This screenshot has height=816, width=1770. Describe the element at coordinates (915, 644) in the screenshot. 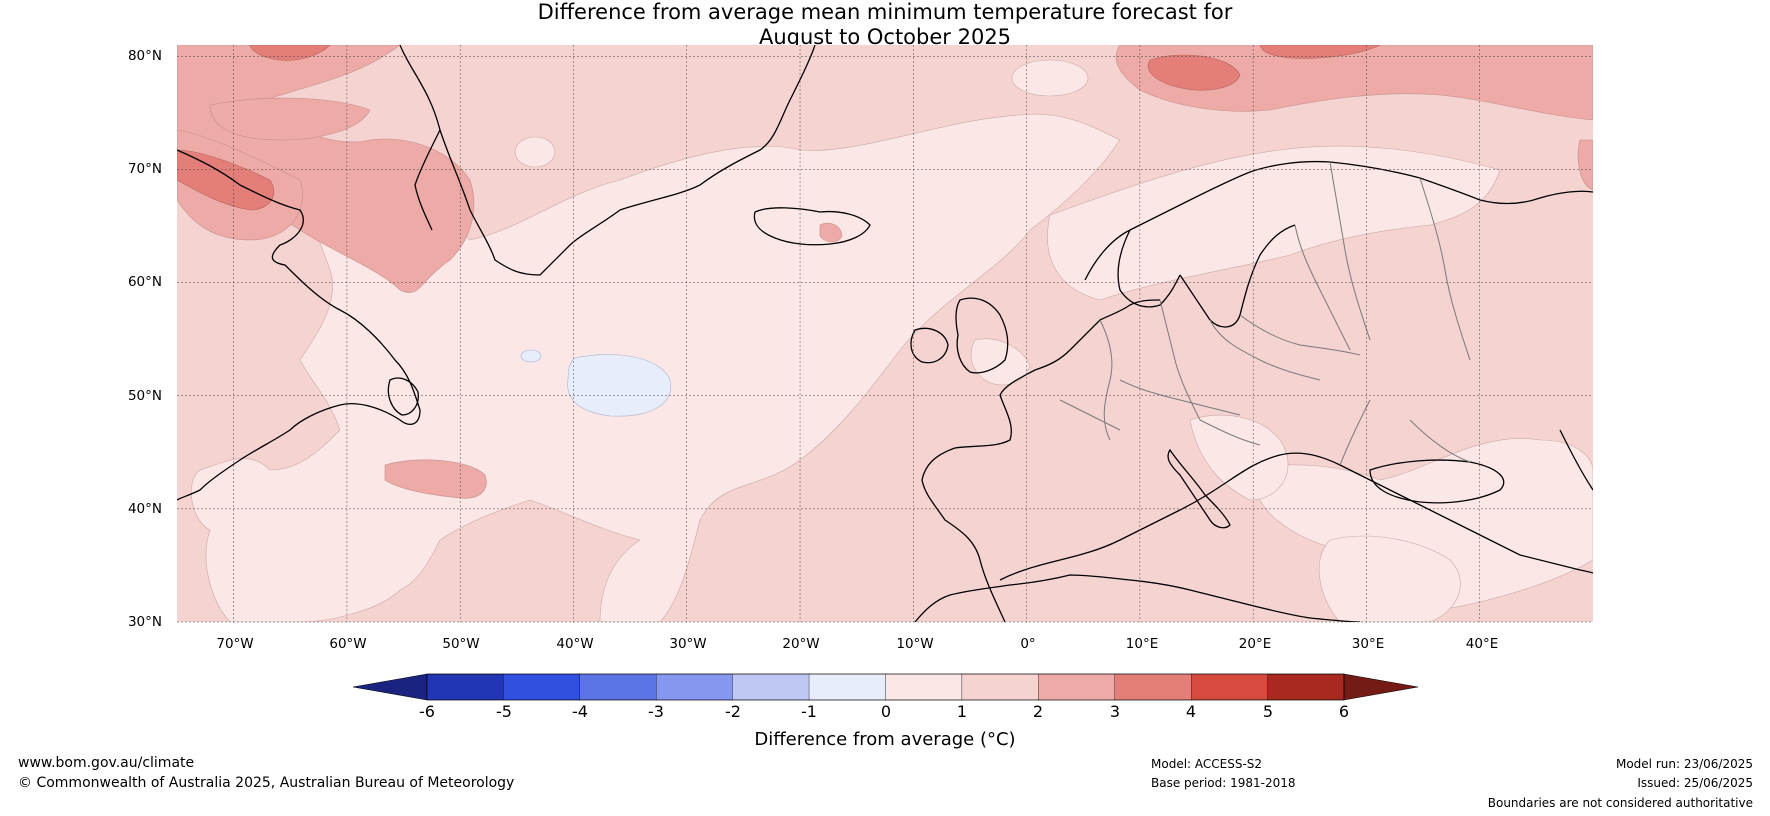

I see `lon-label-10w: 10°W` at that location.